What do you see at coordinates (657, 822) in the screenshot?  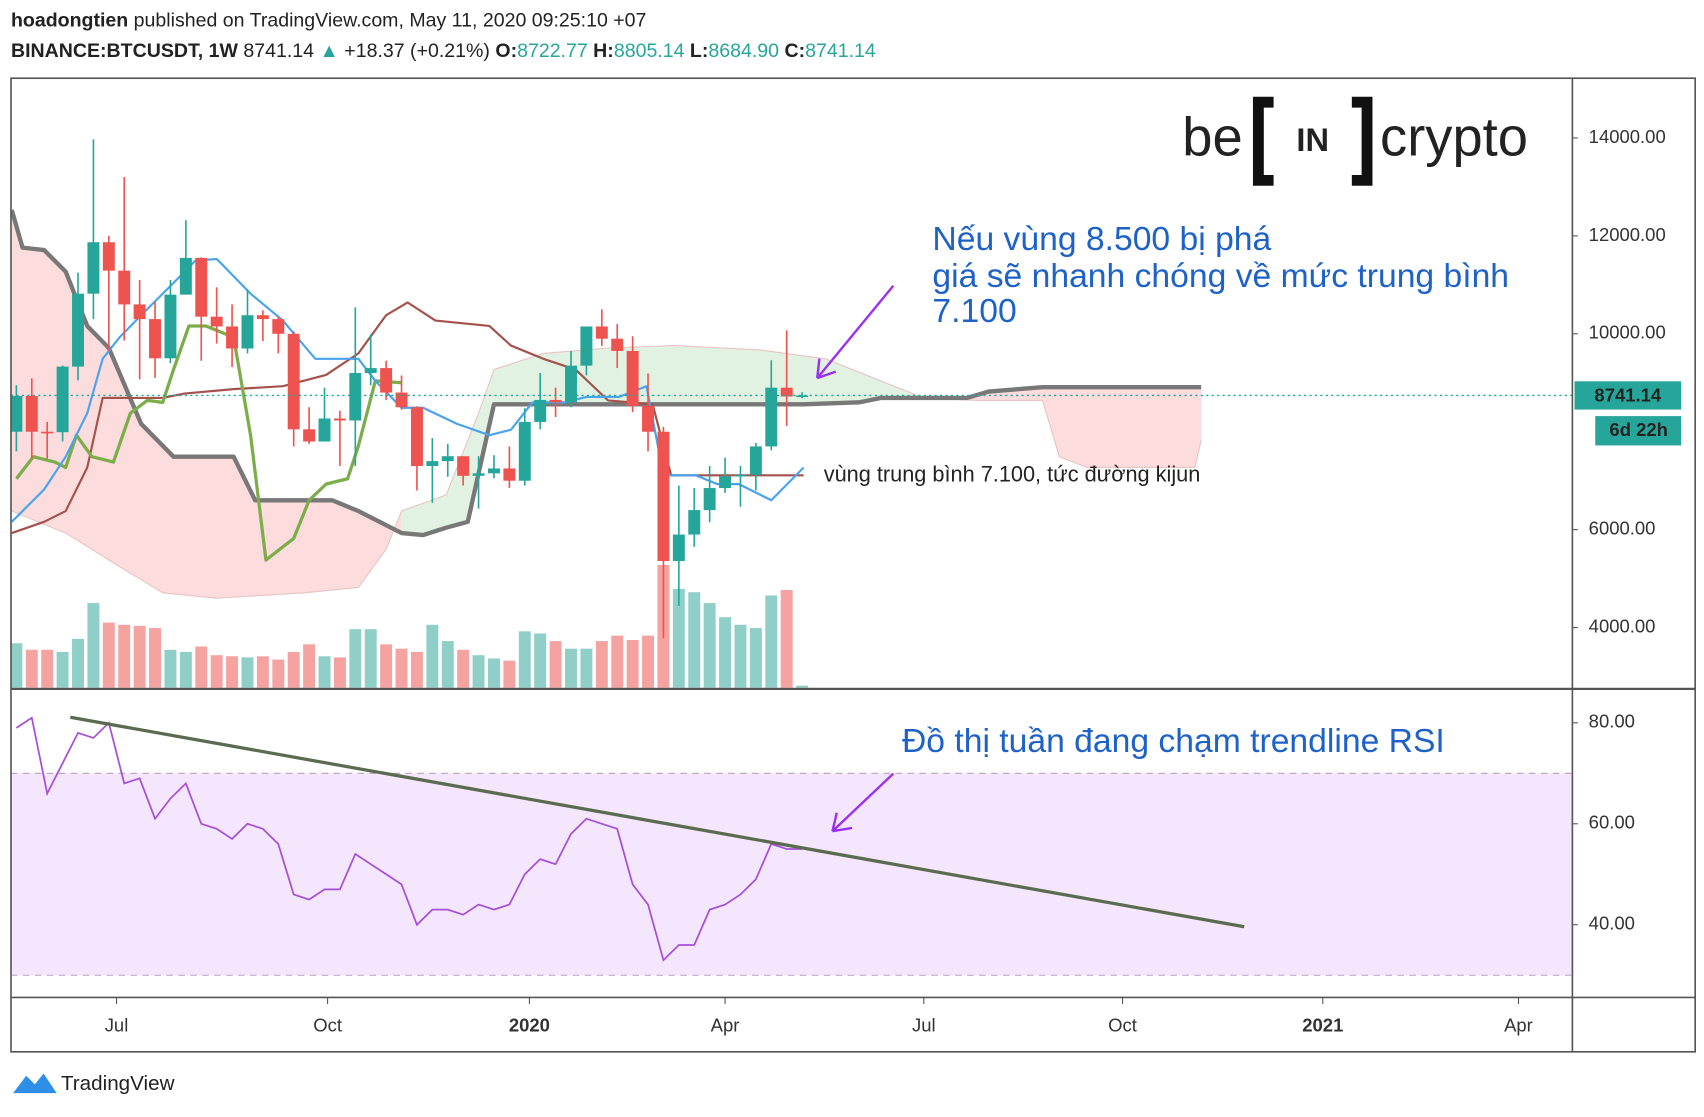 I see `trendline` at bounding box center [657, 822].